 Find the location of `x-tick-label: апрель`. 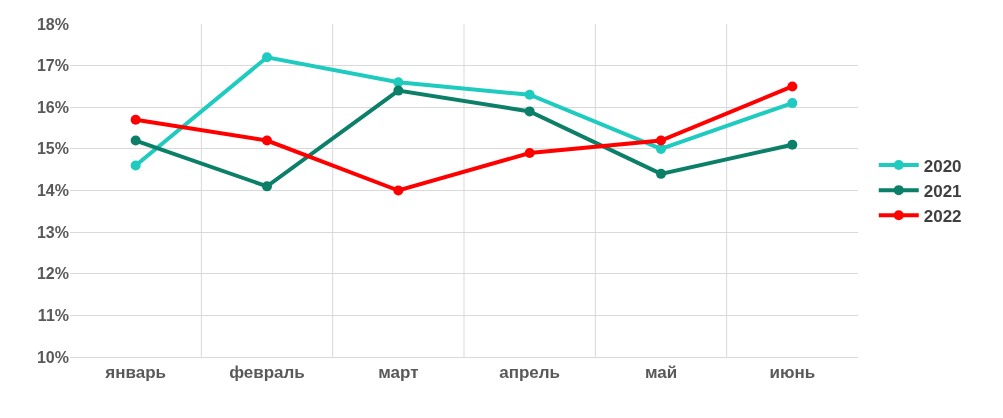

x-tick-label: апрель is located at coordinates (530, 373).